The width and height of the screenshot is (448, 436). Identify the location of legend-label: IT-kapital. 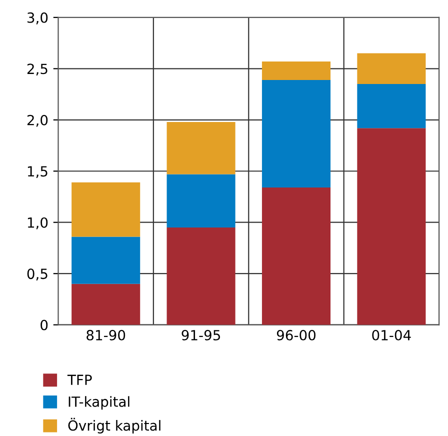
(99, 403).